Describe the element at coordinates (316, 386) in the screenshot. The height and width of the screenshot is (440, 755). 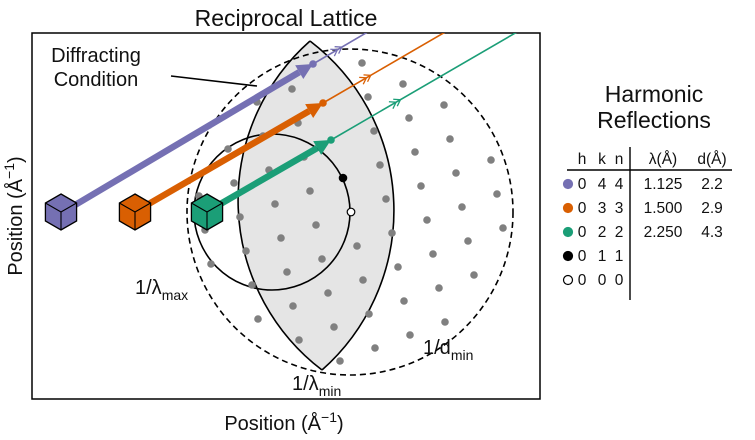
I see `label-lambda-min: 1/λmin` at that location.